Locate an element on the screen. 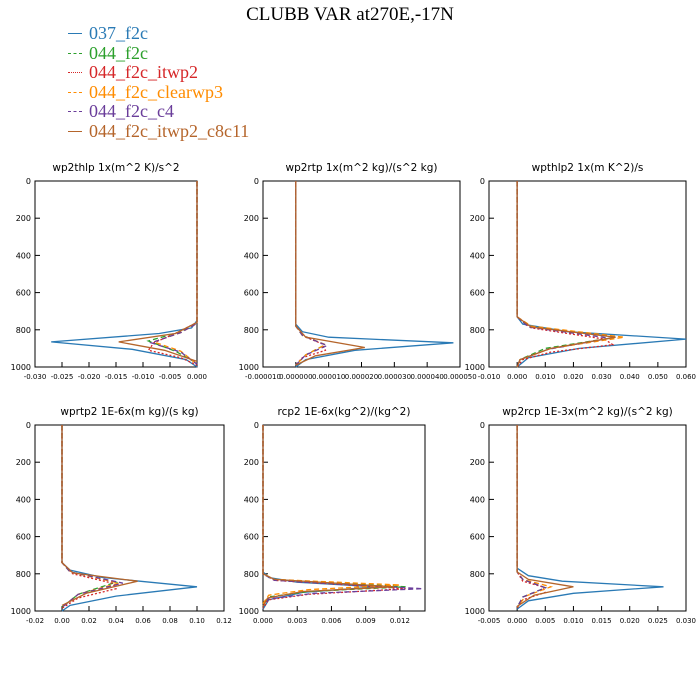 The height and width of the screenshot is (700, 700). panel-title: wp2thlp 1x(m^2 K)/s^2 is located at coordinates (115, 168).